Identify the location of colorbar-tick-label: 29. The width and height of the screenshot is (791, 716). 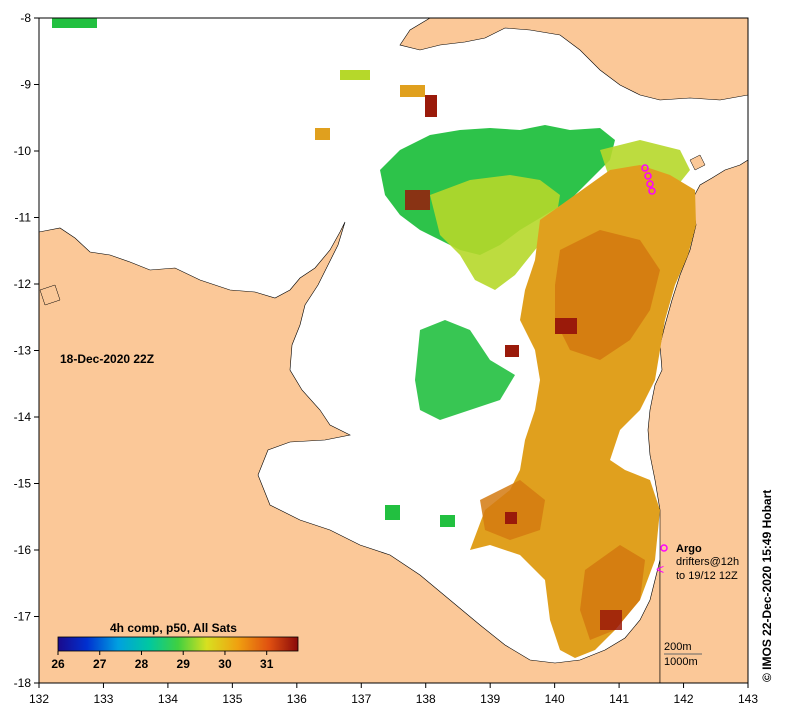
(184, 664).